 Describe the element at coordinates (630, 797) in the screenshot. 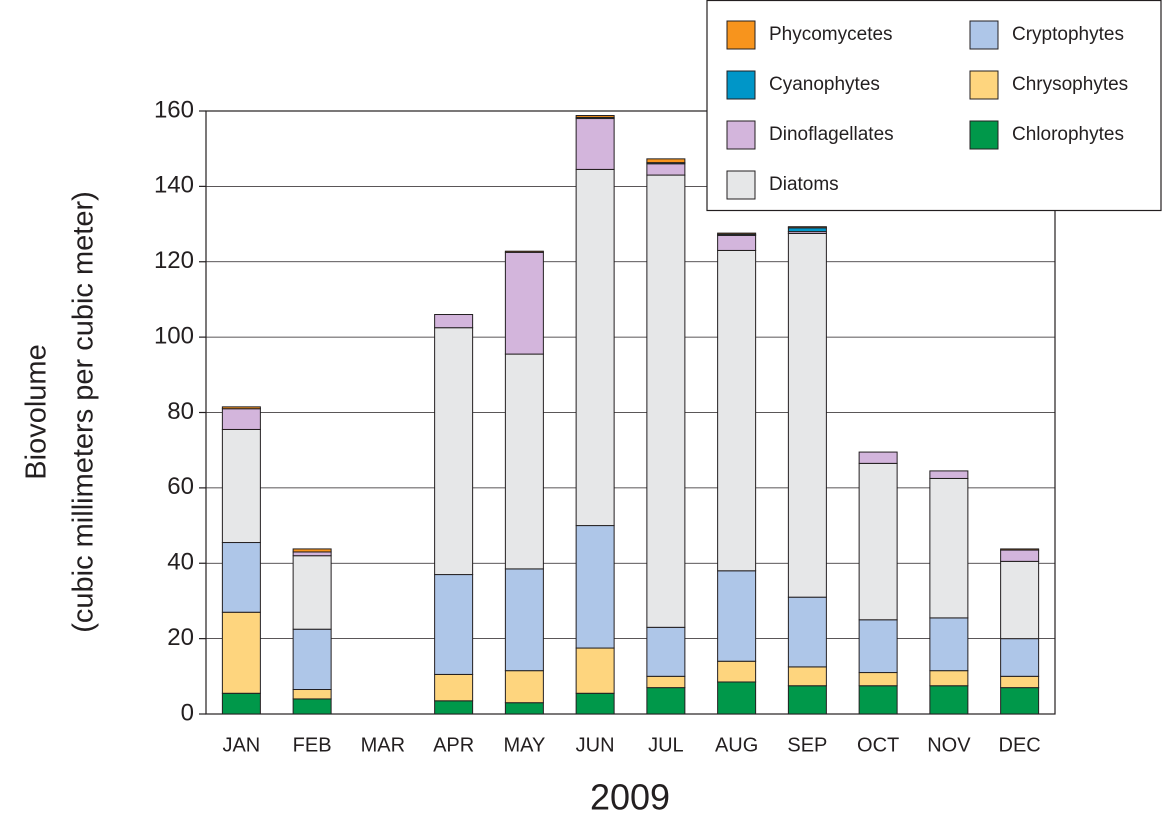

I see `x-axis-label: 2009` at that location.